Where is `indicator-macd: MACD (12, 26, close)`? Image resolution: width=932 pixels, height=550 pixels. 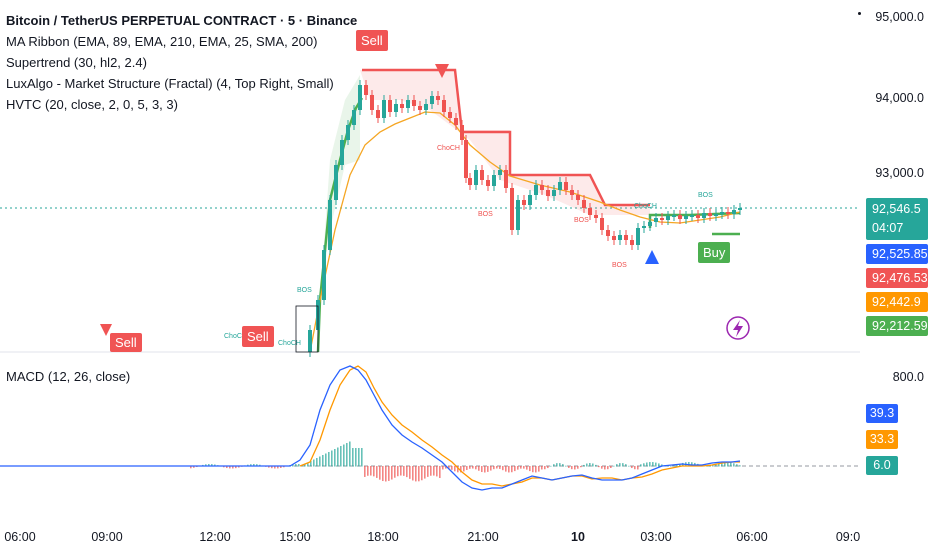
indicator-macd: MACD (12, 26, close) is located at coordinates (68, 376).